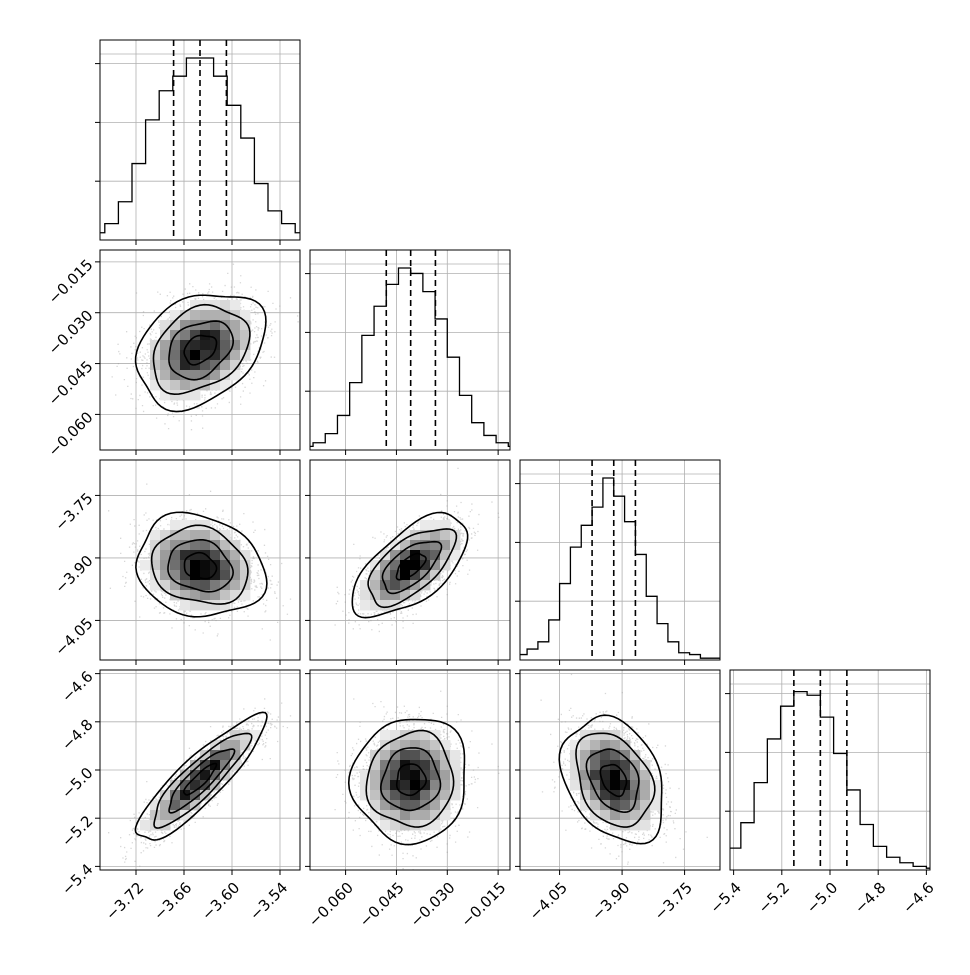 This screenshot has height=975, width=970. What do you see at coordinates (172, 901) in the screenshot?
I see `x-tick-label: −3.66` at bounding box center [172, 901].